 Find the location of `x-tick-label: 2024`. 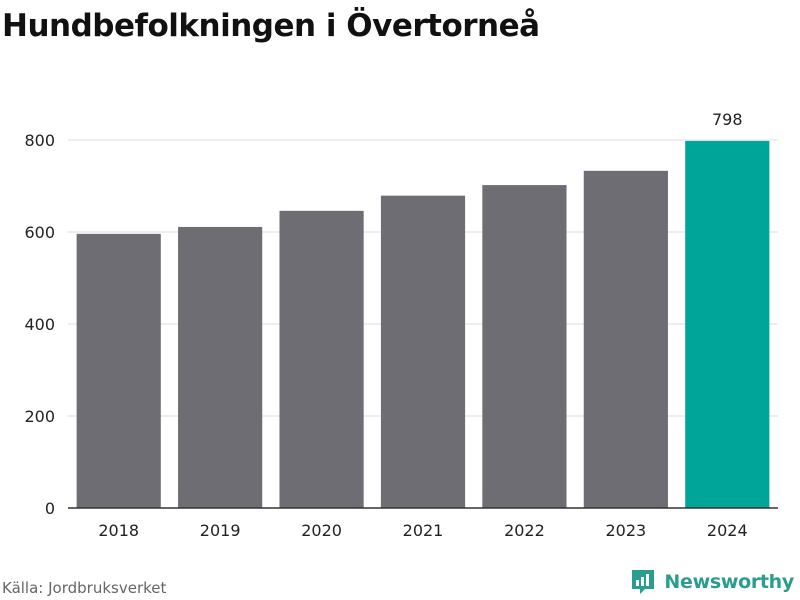

x-tick-label: 2024 is located at coordinates (727, 530).